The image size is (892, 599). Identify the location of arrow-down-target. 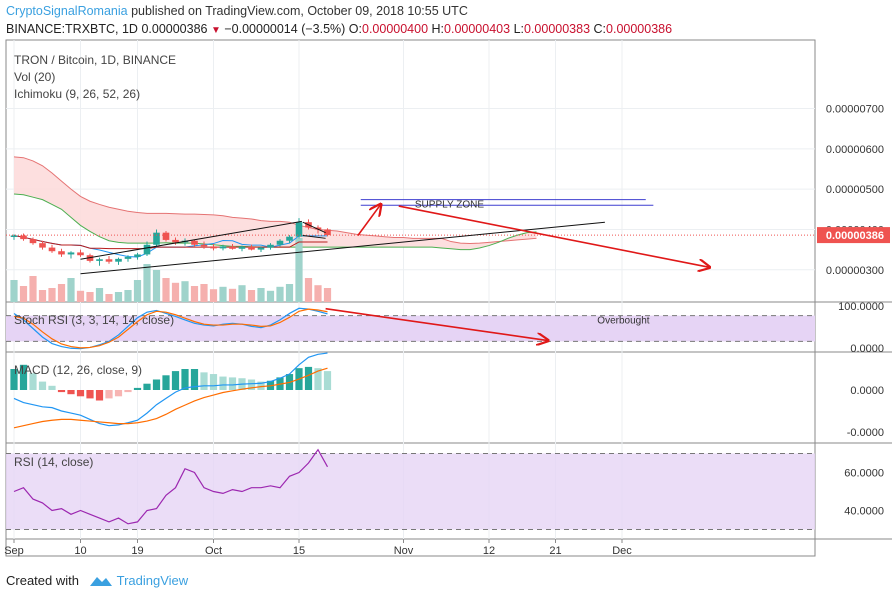
(554, 236).